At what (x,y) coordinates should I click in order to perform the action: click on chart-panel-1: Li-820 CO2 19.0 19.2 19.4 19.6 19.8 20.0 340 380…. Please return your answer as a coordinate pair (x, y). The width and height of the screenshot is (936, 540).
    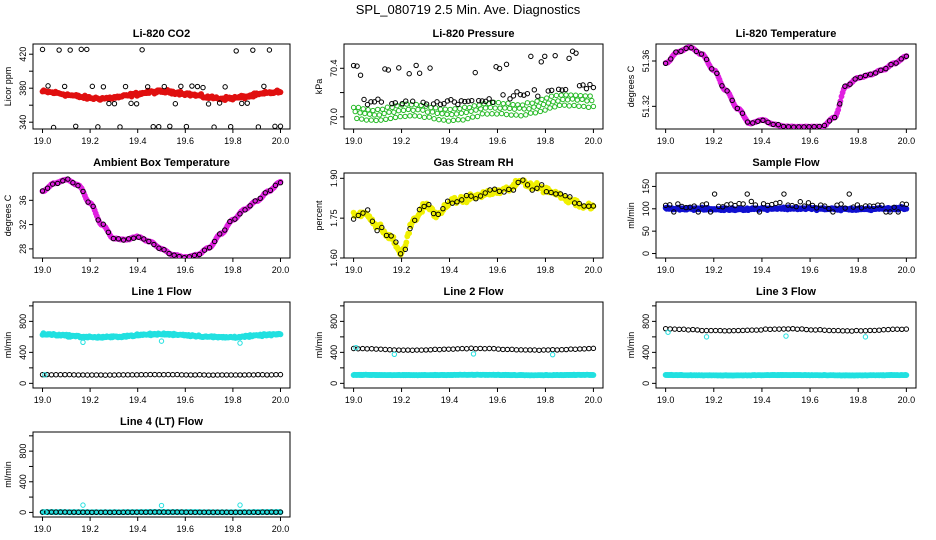
    Looking at the image, I should click on (147, 87).